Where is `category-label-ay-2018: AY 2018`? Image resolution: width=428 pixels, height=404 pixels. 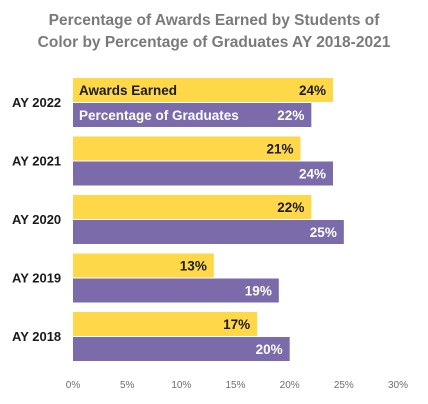 category-label-ay-2018: AY 2018 is located at coordinates (36, 336).